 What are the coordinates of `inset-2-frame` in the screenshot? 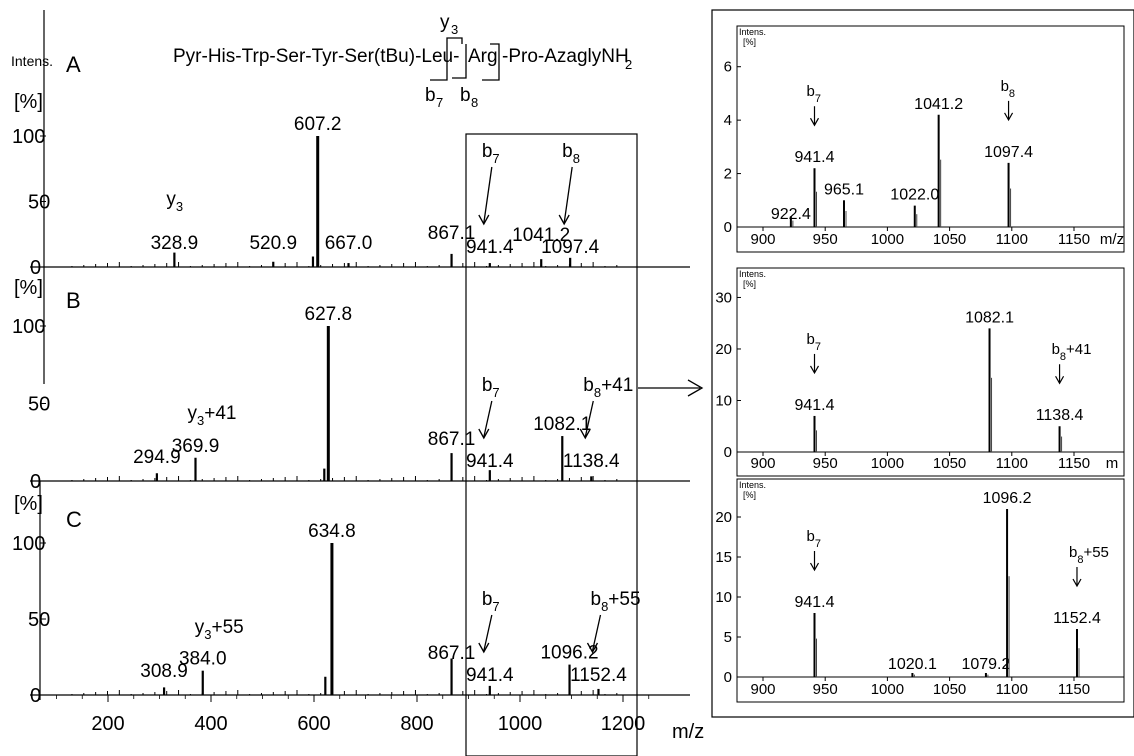 It's located at (930, 372).